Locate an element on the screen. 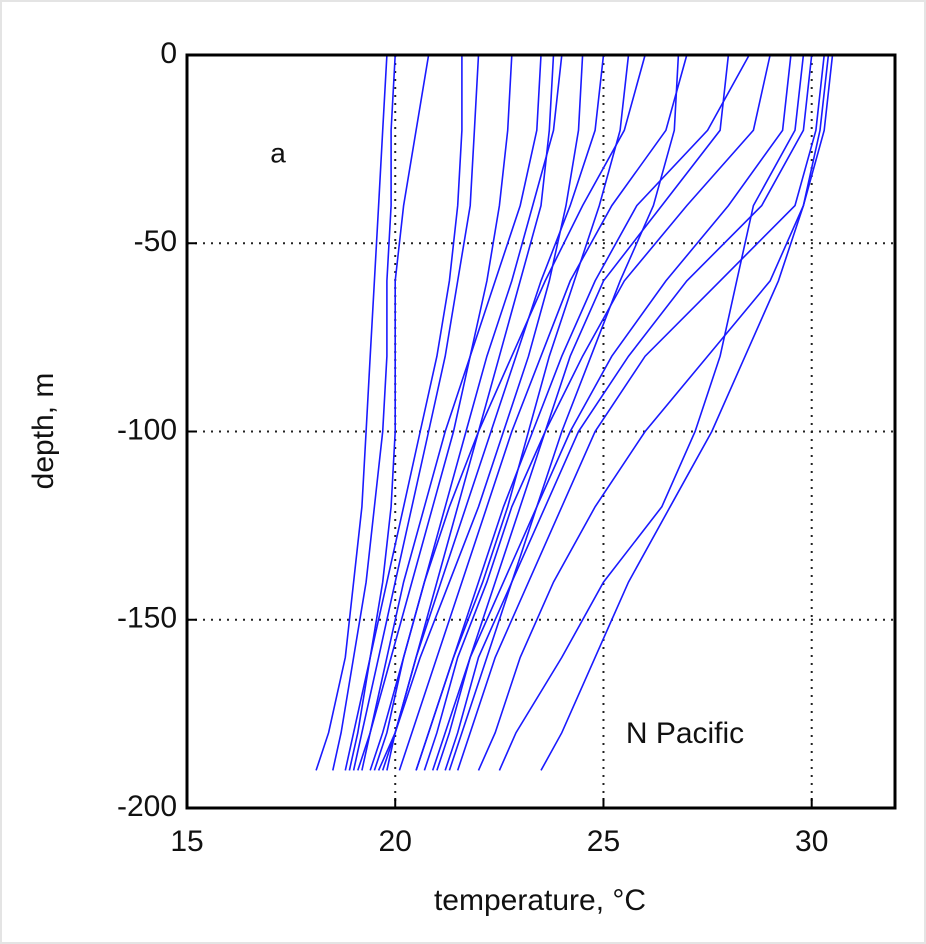 The image size is (926, 944). y-tick-label: -200 is located at coordinates (147, 806).